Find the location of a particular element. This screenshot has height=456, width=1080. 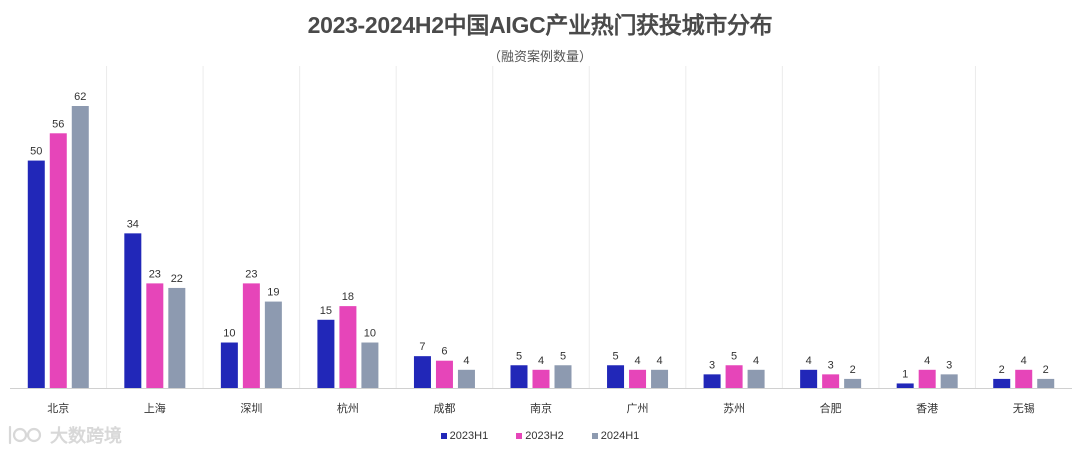

category-label: 深圳 is located at coordinates (251, 408).